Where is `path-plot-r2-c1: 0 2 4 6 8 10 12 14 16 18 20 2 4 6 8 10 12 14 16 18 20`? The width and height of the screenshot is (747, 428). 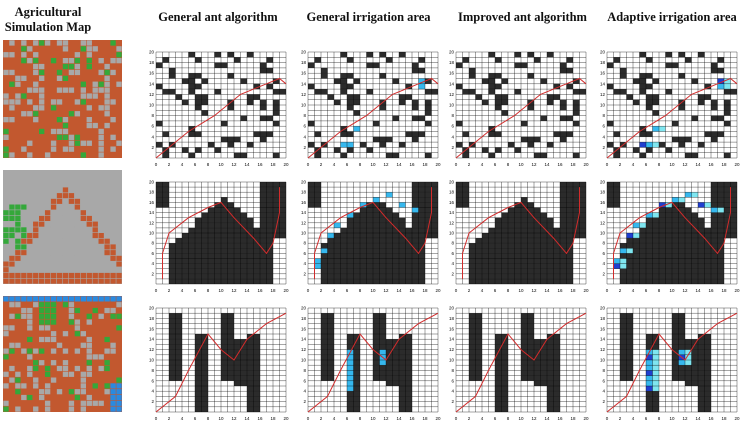 path-plot-r2-c1: 0 2 4 6 8 10 12 14 16 18 20 2 4 6 8 10 12 14 16 18 20 is located at coordinates (218, 240).